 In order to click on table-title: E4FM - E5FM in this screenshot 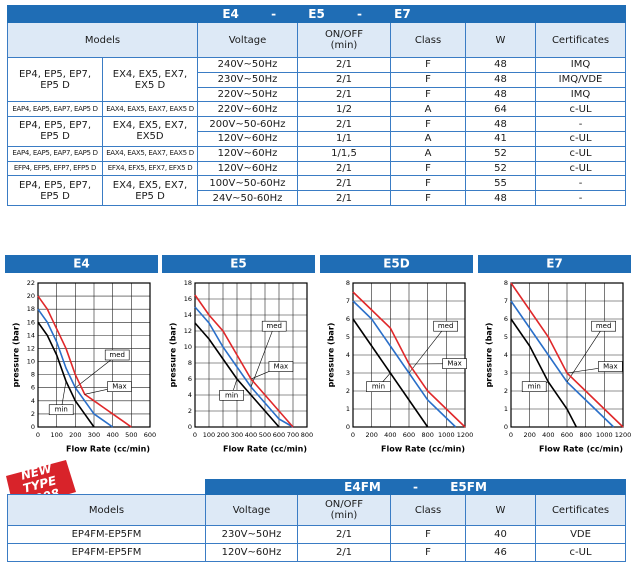, I will do `click(415, 487)`.